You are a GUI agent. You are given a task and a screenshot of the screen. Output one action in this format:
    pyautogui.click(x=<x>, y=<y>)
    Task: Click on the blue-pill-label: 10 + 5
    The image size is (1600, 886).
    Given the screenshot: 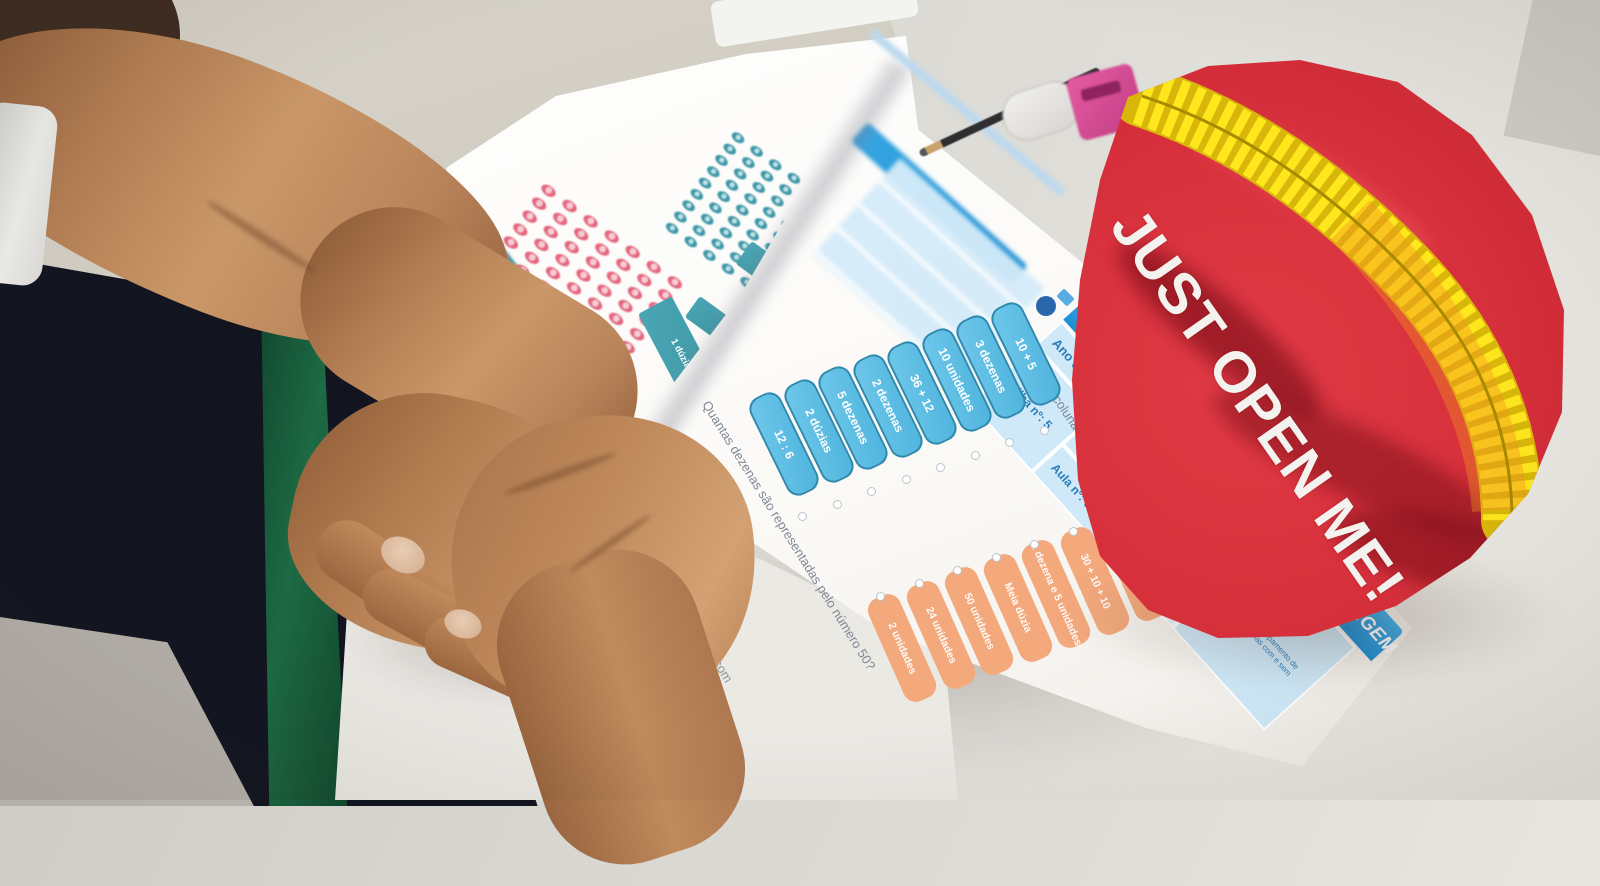 What is the action you would take?
    pyautogui.click(x=1025, y=354)
    